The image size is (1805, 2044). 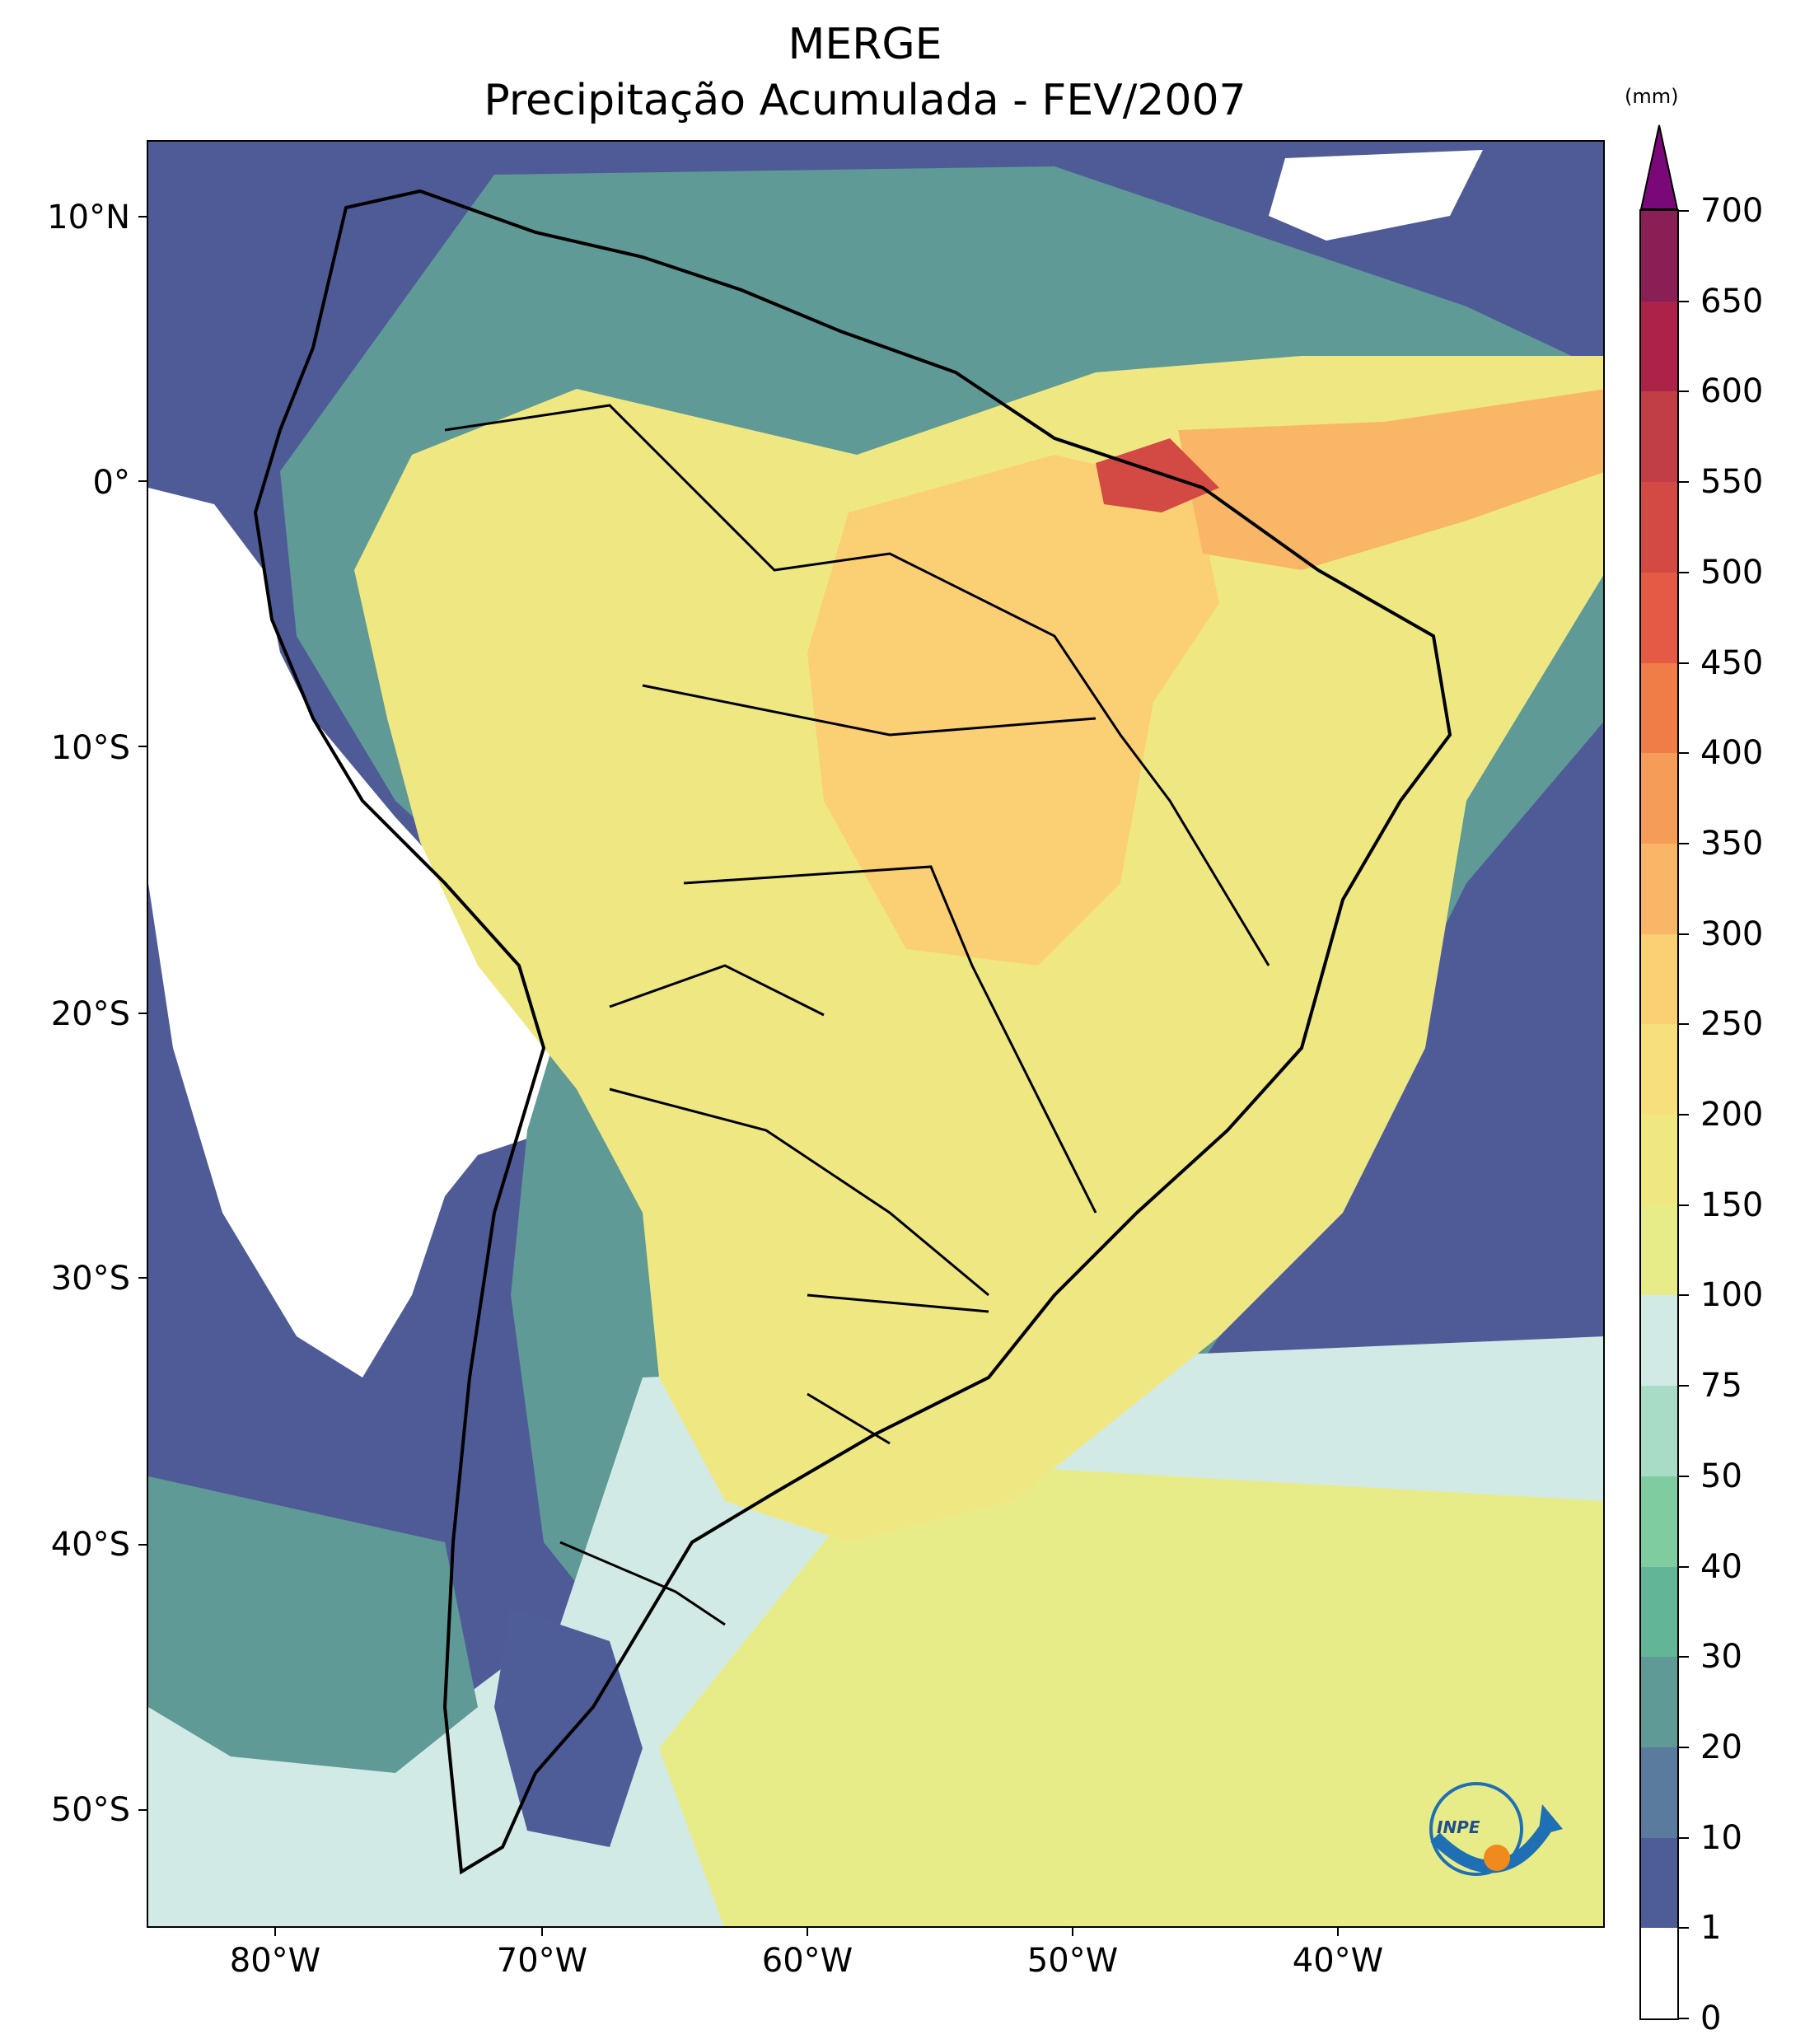 What do you see at coordinates (90, 748) in the screenshot?
I see `lat-label-10s: 10°S` at bounding box center [90, 748].